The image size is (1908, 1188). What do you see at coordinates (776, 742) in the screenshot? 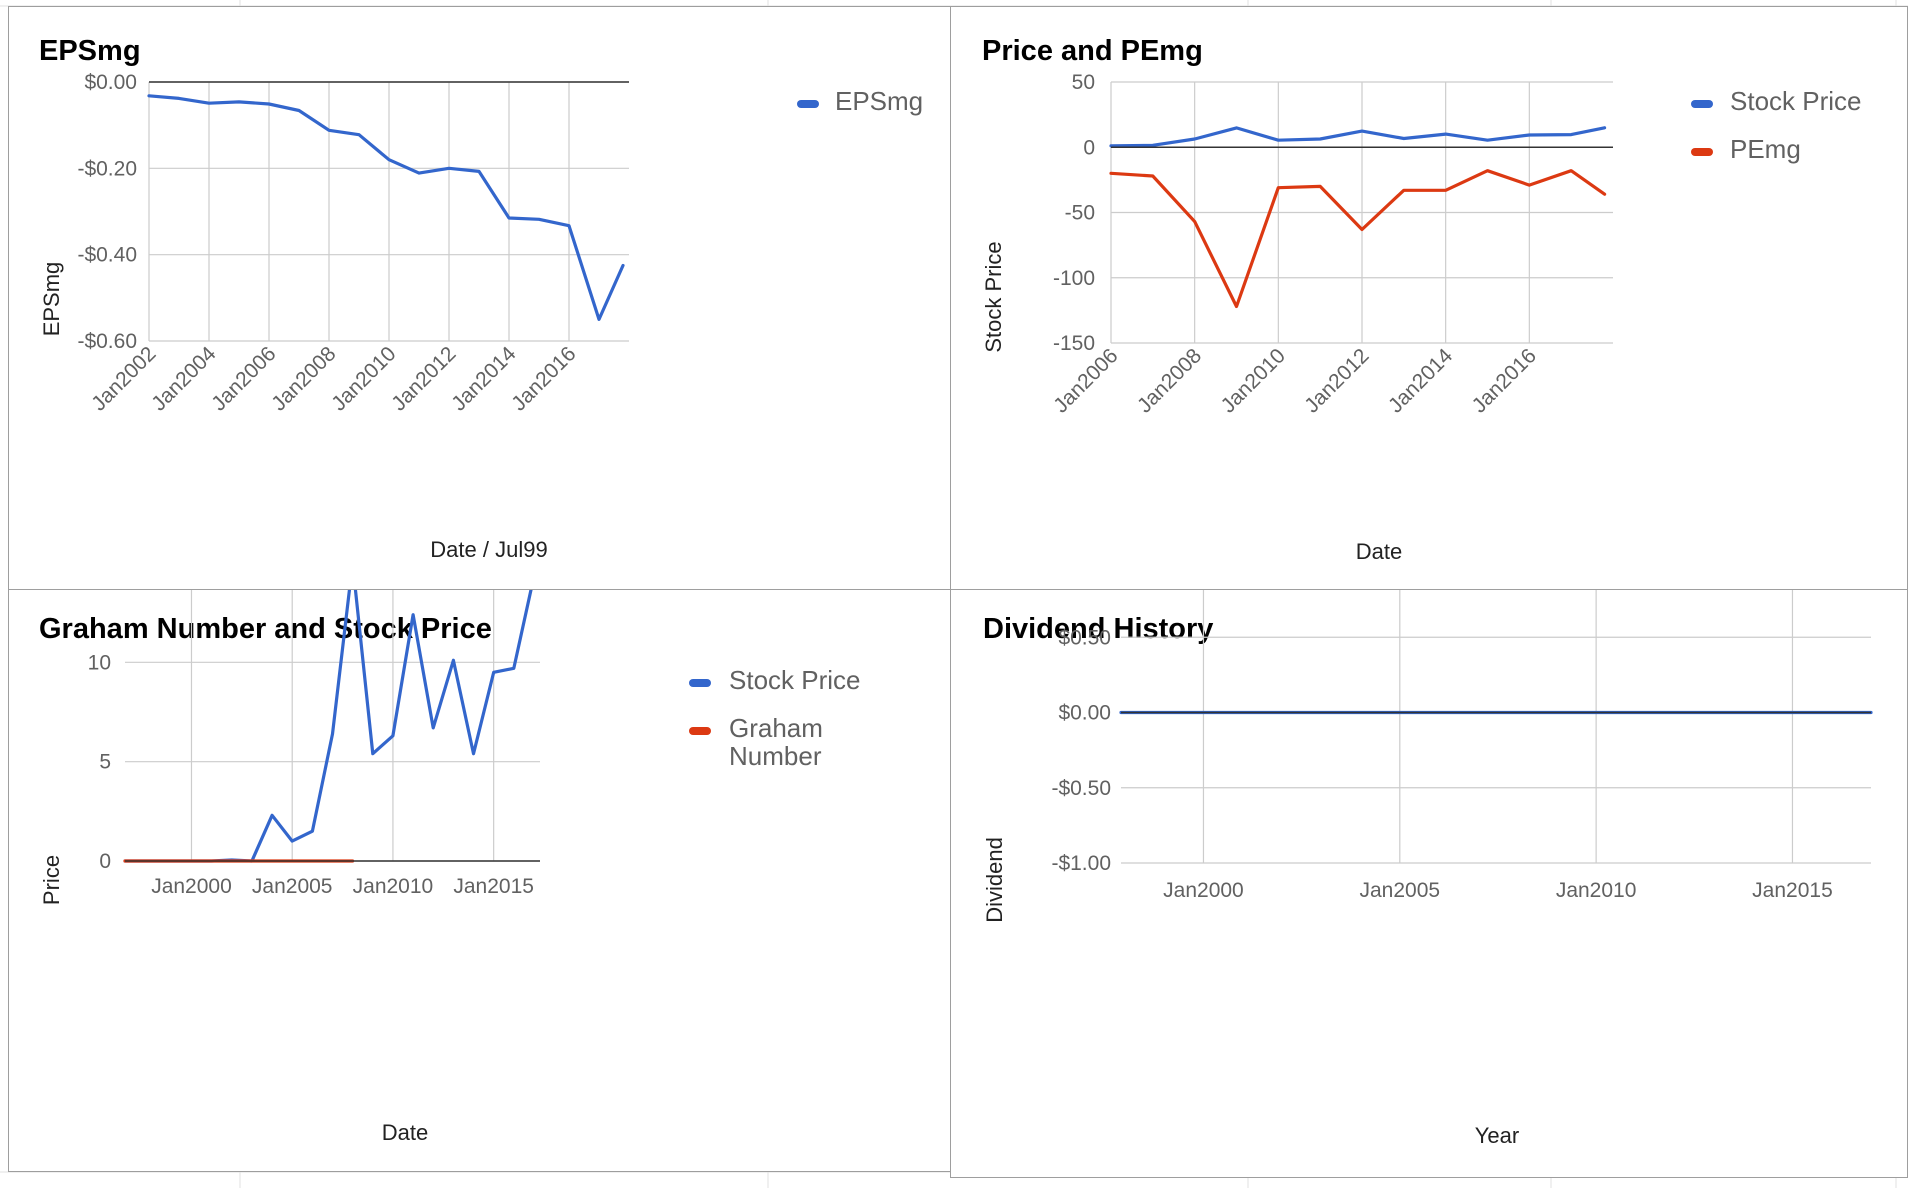
I see `legend-label-graham-number: Graham Number` at bounding box center [776, 742].